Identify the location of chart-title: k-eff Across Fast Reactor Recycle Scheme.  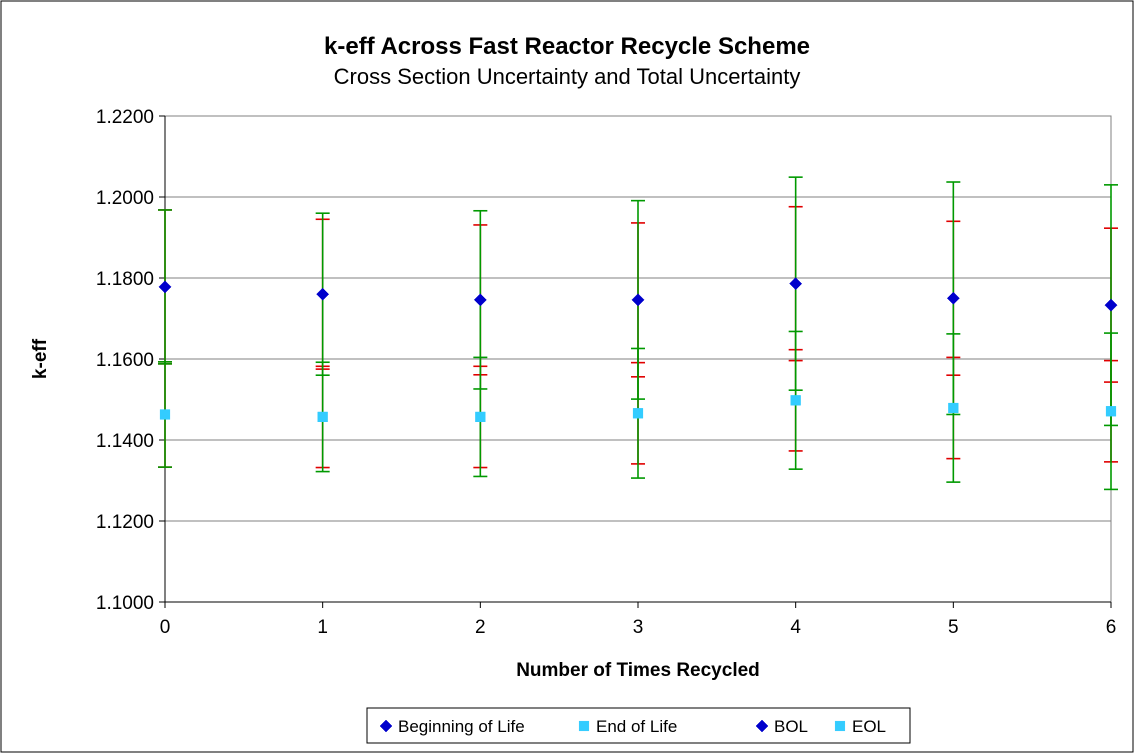
(567, 46).